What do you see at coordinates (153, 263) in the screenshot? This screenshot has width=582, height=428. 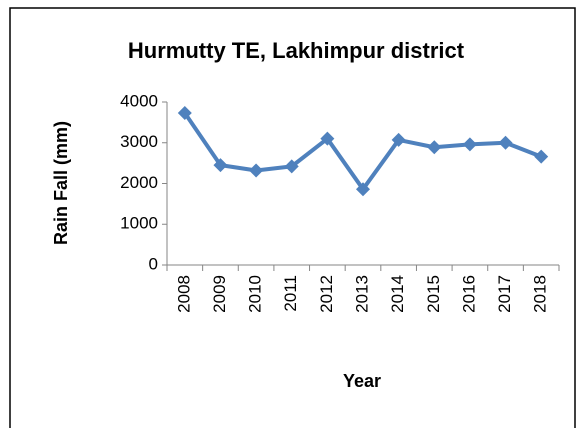 I see `y-tick-label: 0` at bounding box center [153, 263].